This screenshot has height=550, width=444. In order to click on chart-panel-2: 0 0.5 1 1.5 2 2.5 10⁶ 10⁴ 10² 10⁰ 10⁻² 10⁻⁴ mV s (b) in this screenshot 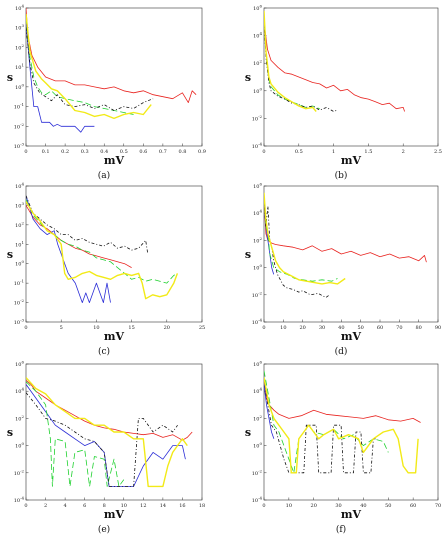, I will do `click(343, 93)`.